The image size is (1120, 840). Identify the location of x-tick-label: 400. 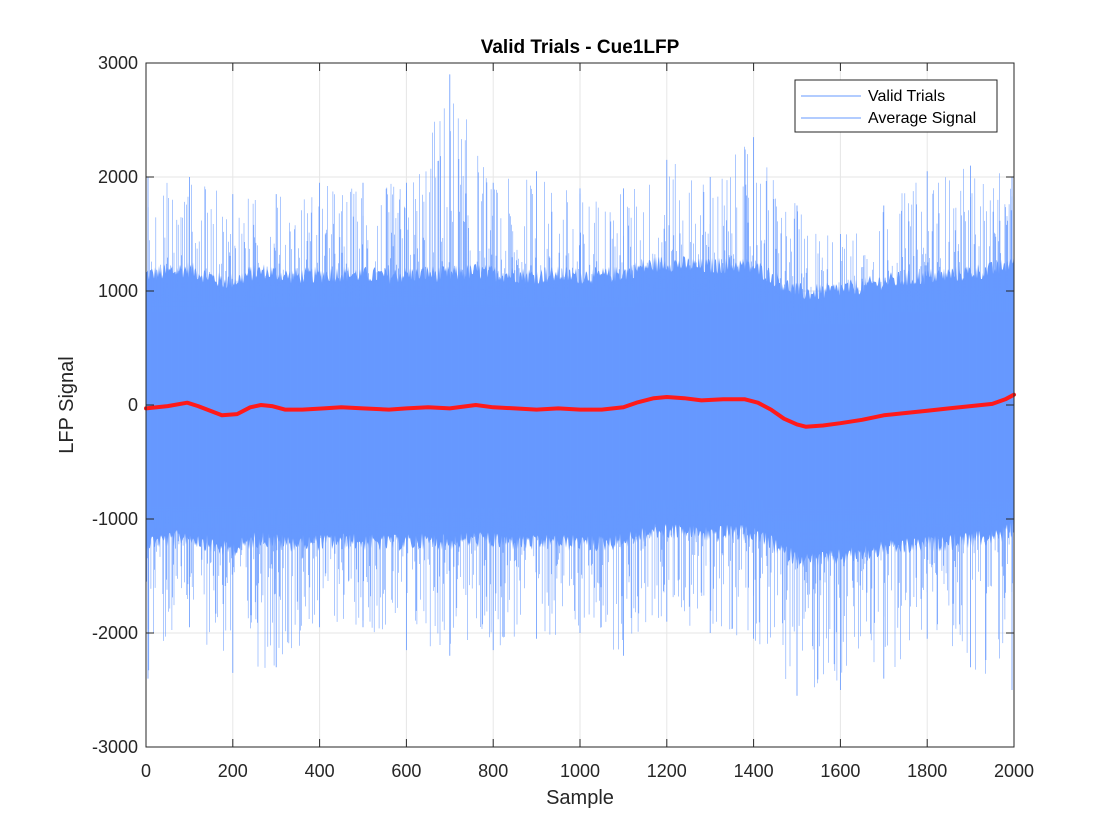
(320, 771).